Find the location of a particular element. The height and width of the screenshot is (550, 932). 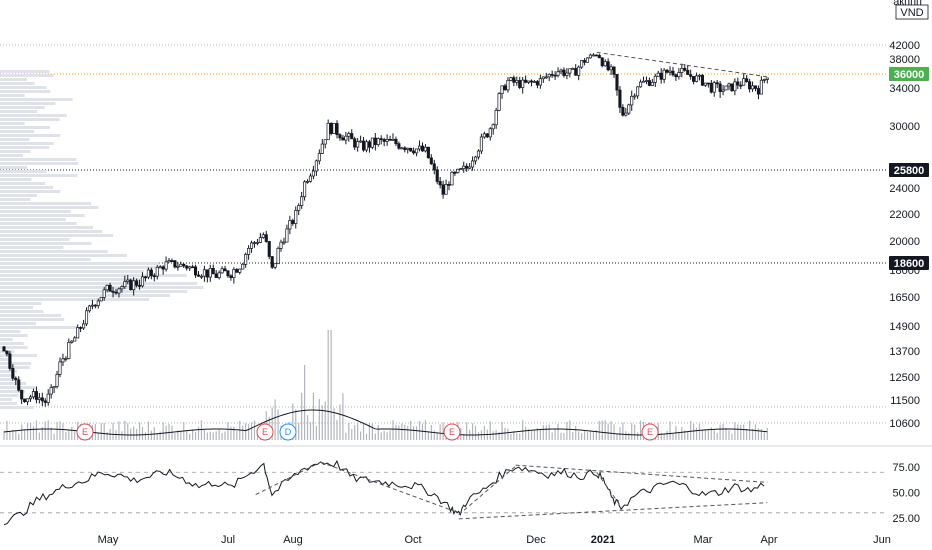

osc-tick-2: 25.00 is located at coordinates (906, 519).